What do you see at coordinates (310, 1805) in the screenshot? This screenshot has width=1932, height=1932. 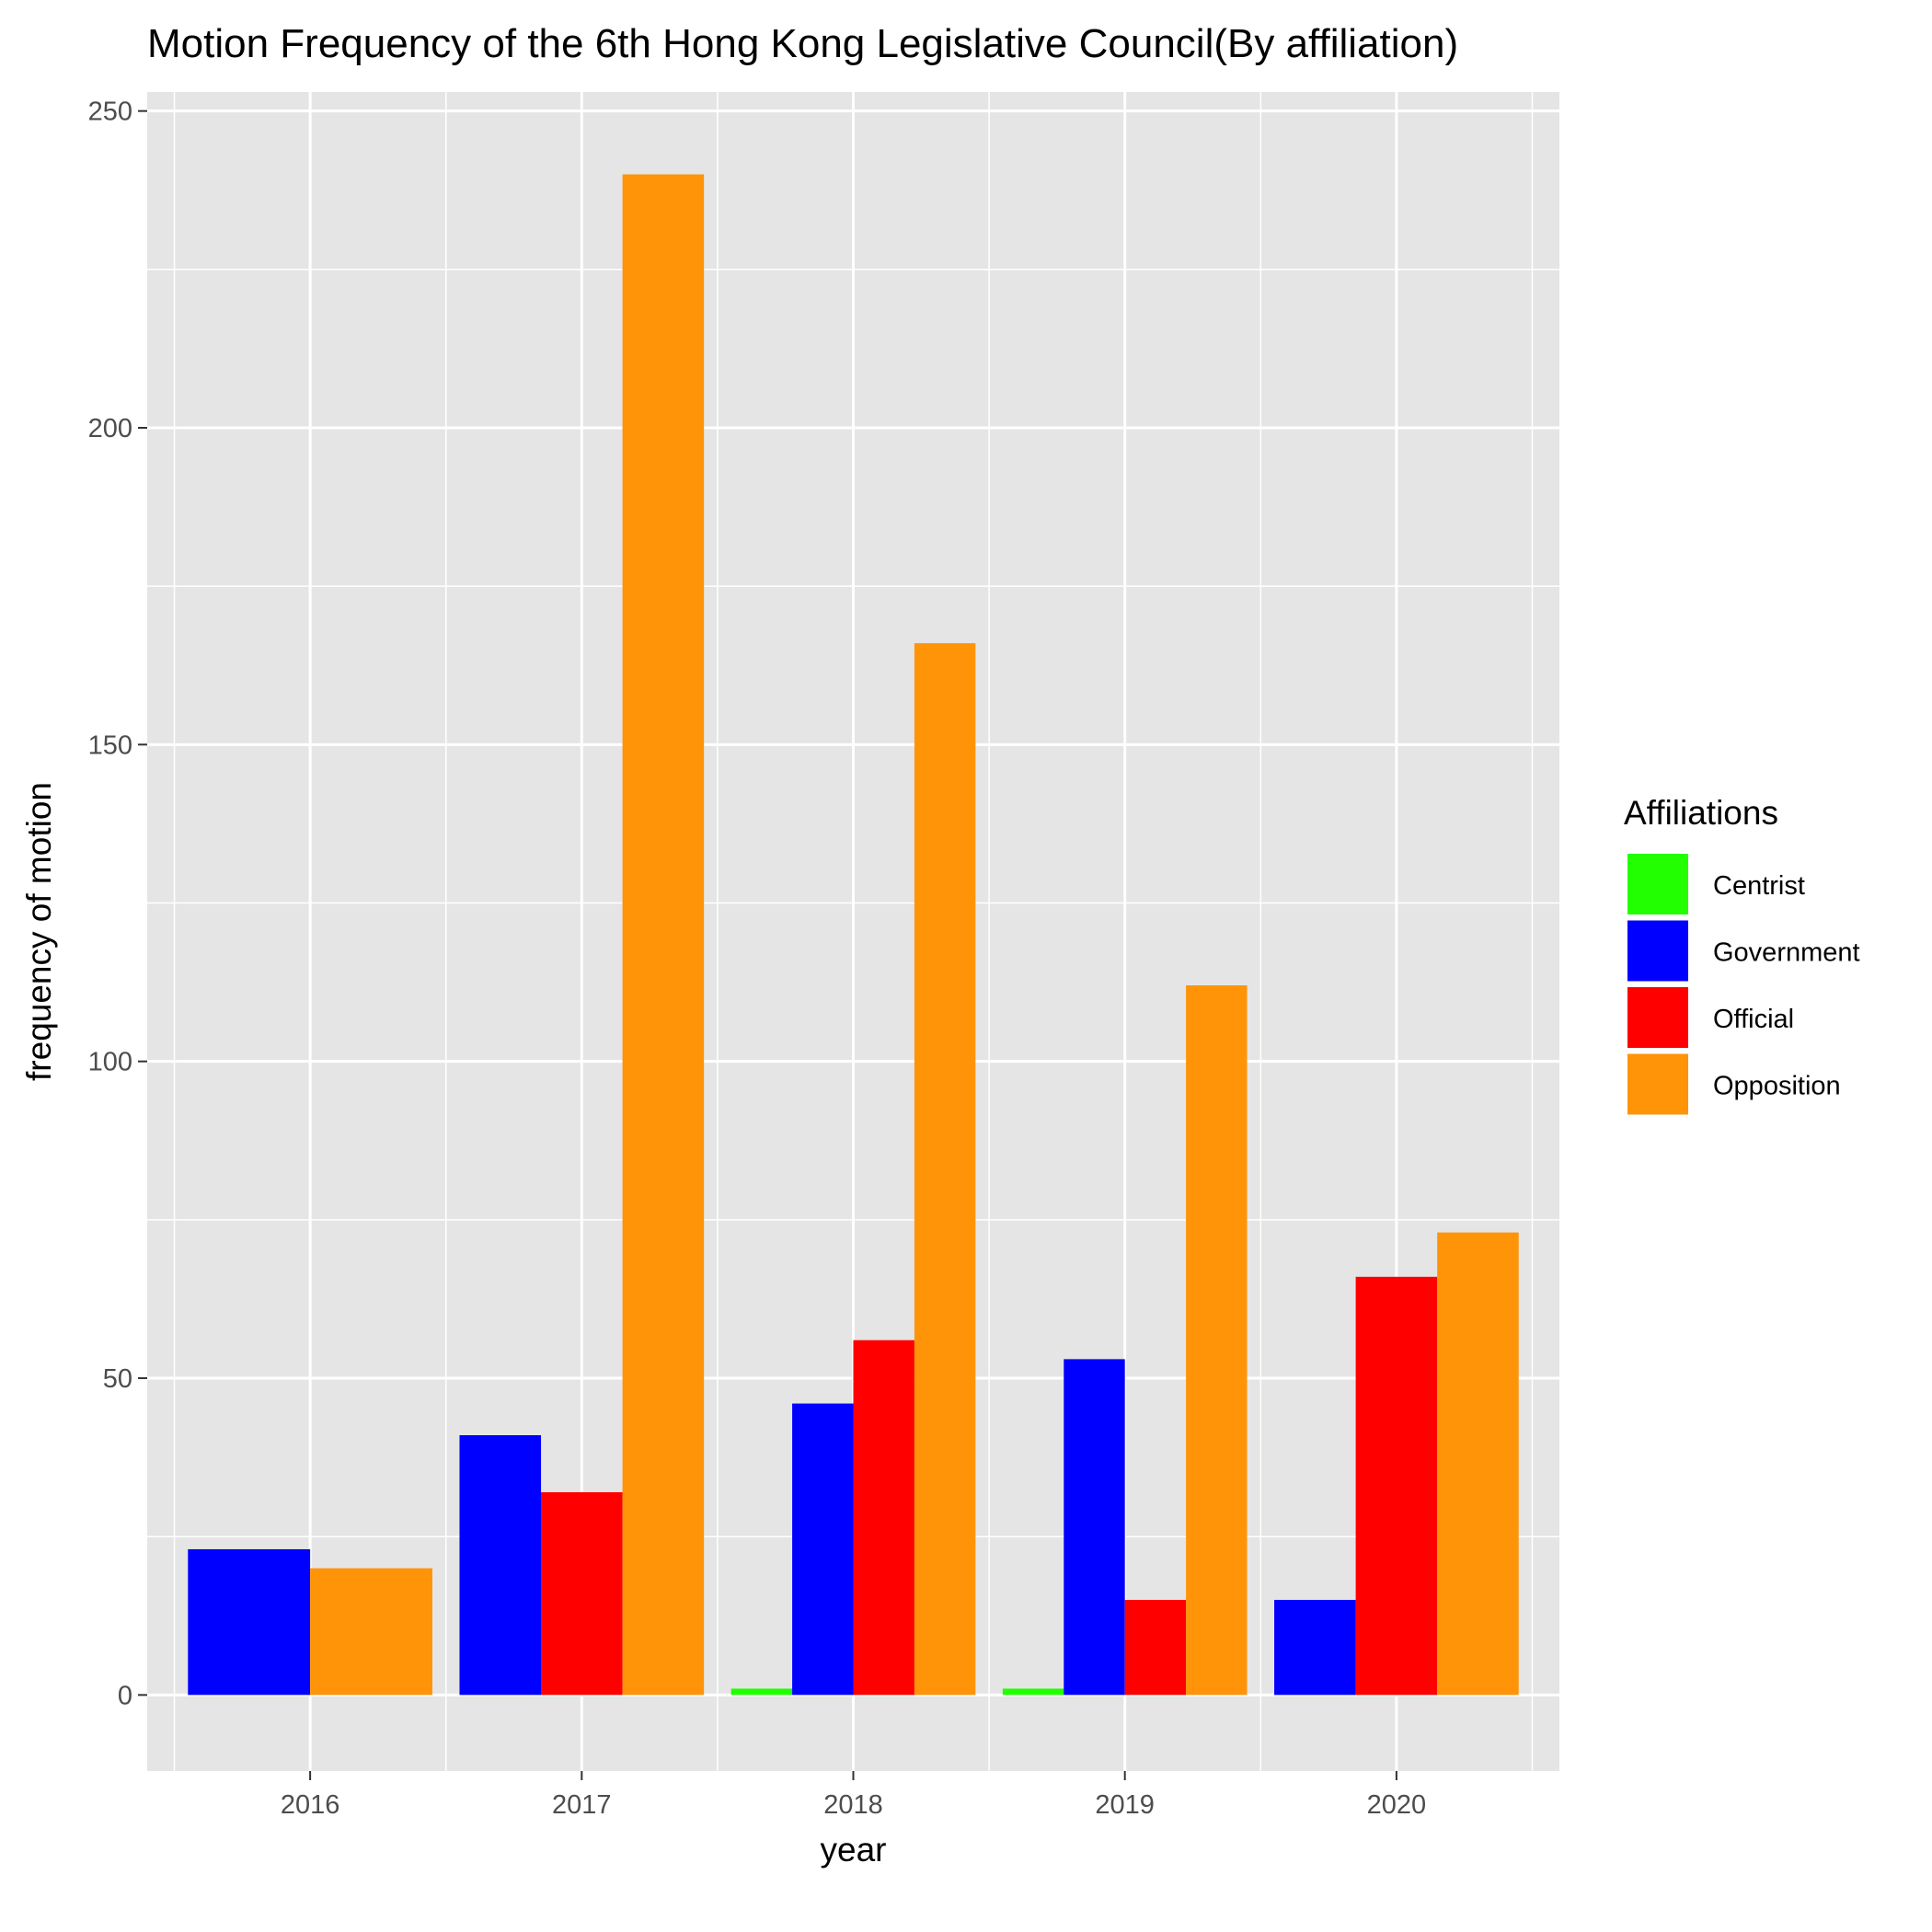 I see `x-tick-label: 2016` at bounding box center [310, 1805].